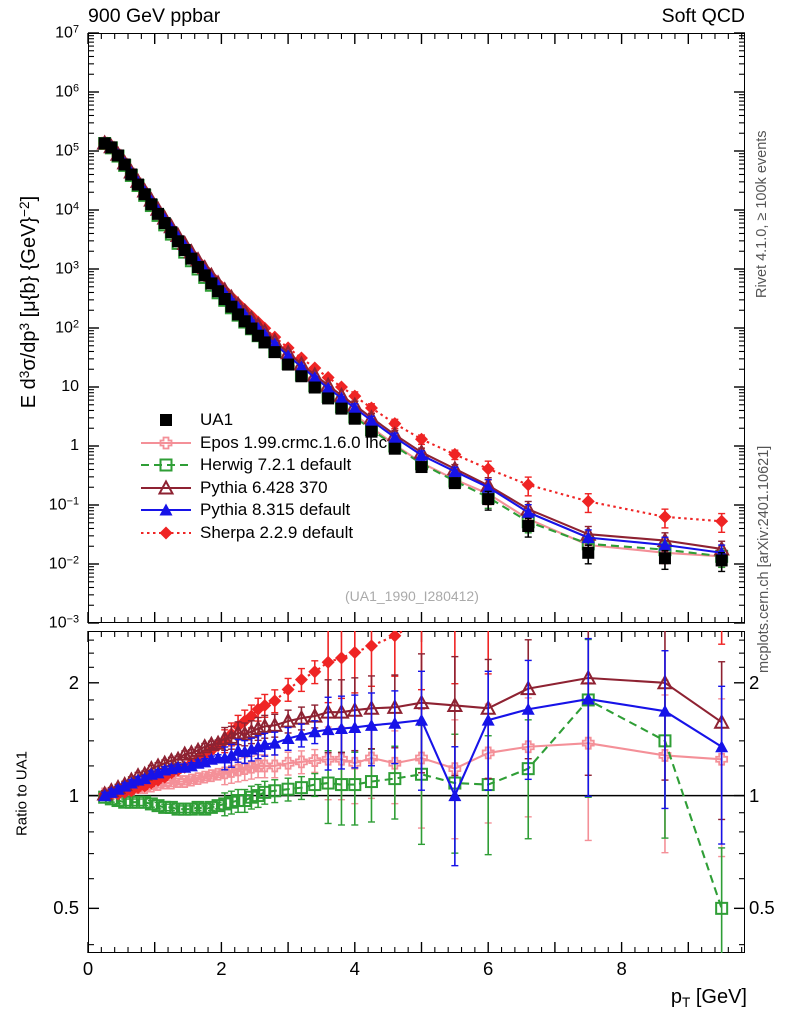  Describe the element at coordinates (767, 792) in the screenshot. I see `ratio-y-tick-labels-right: 2 1 0.5` at that location.